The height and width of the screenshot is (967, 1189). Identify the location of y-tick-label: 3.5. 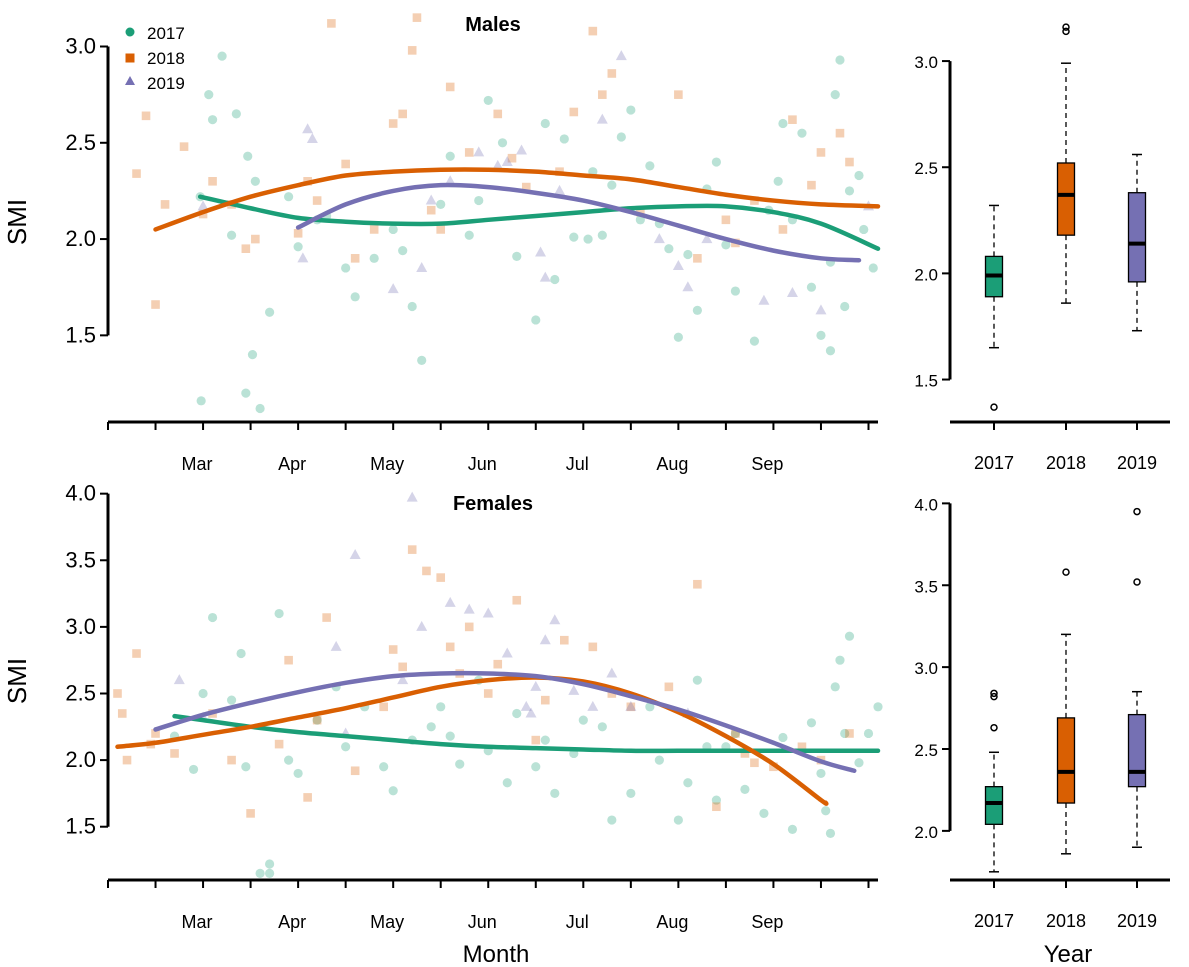
(80, 559).